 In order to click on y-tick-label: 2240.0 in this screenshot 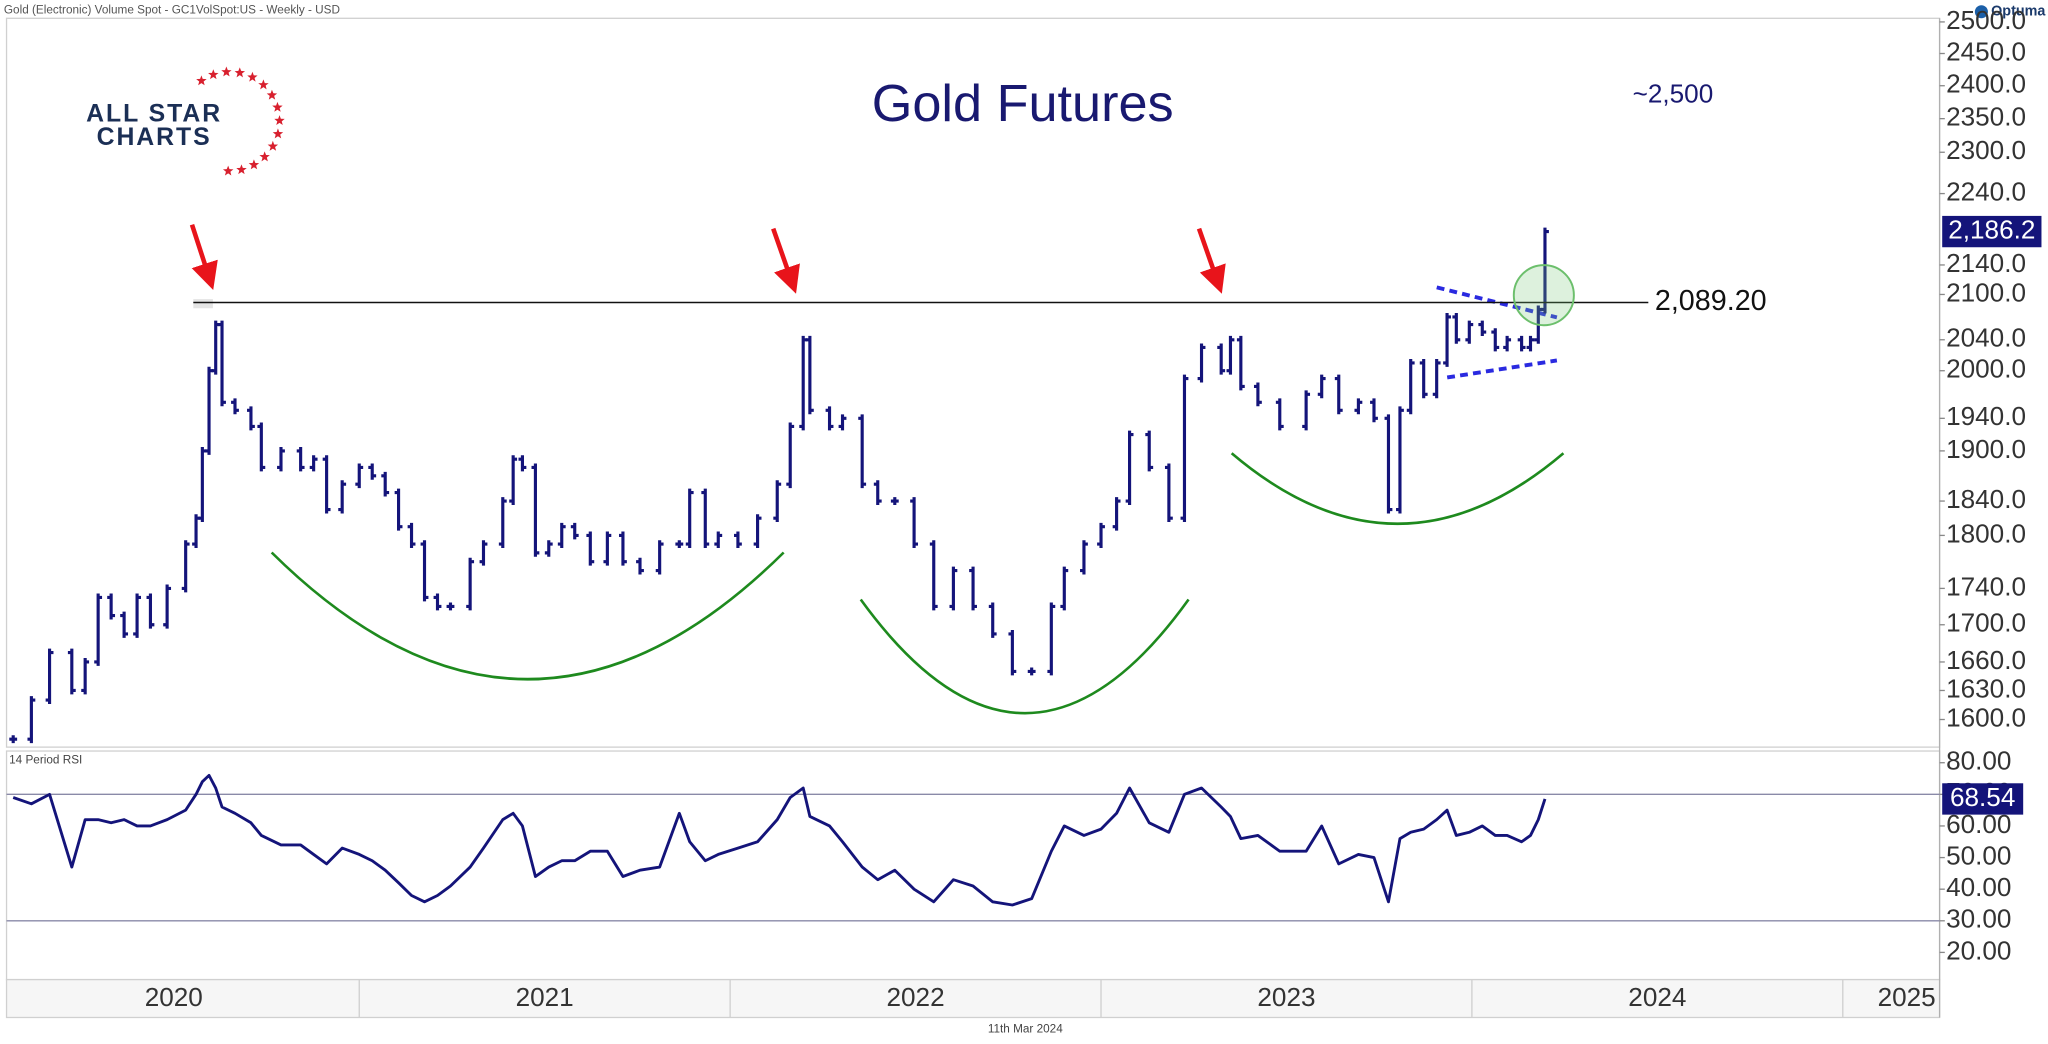, I will do `click(1986, 191)`.